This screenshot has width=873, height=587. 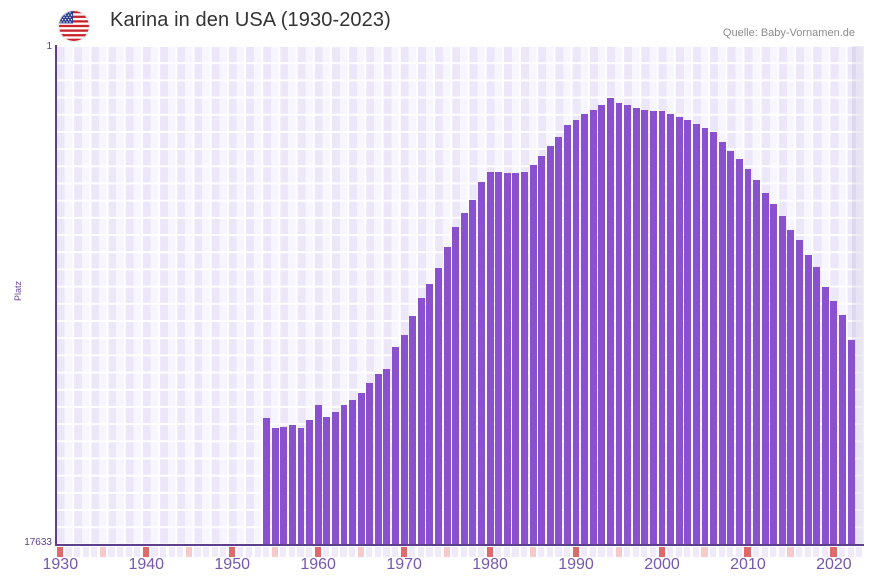 I want to click on x-tick-mark-1988, so click(x=558, y=552).